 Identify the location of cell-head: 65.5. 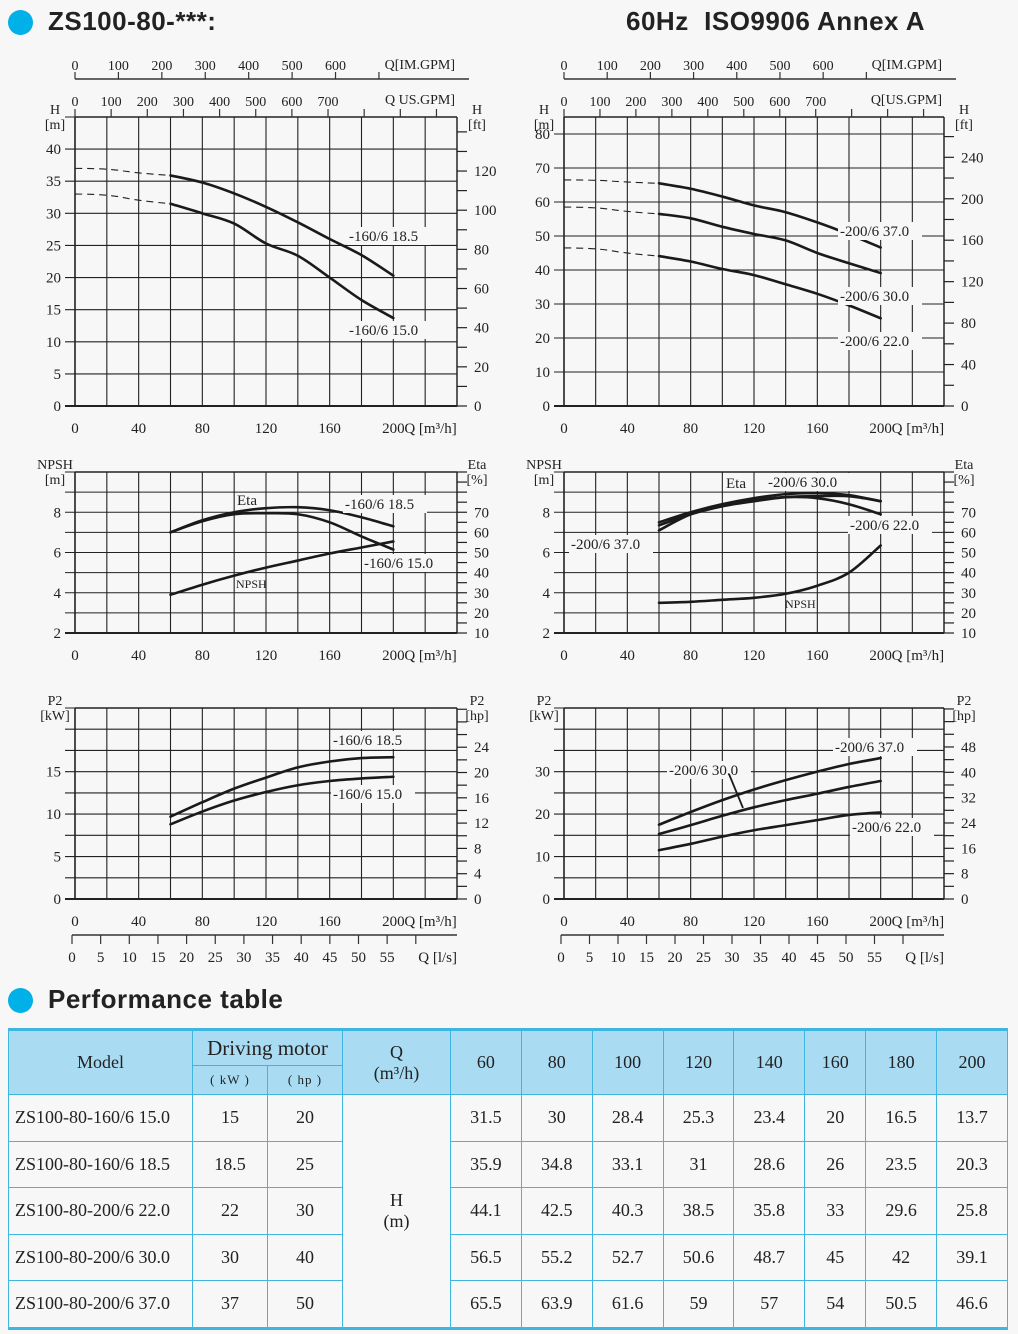
(486, 1304).